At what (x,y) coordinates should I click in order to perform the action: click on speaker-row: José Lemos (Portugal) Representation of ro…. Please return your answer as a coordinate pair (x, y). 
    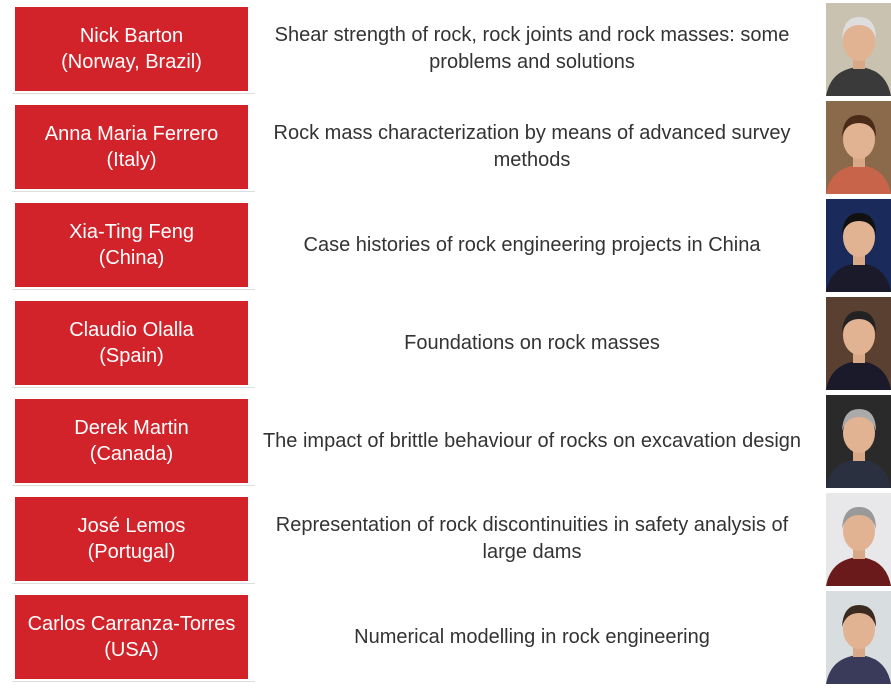
    Looking at the image, I should click on (445, 544).